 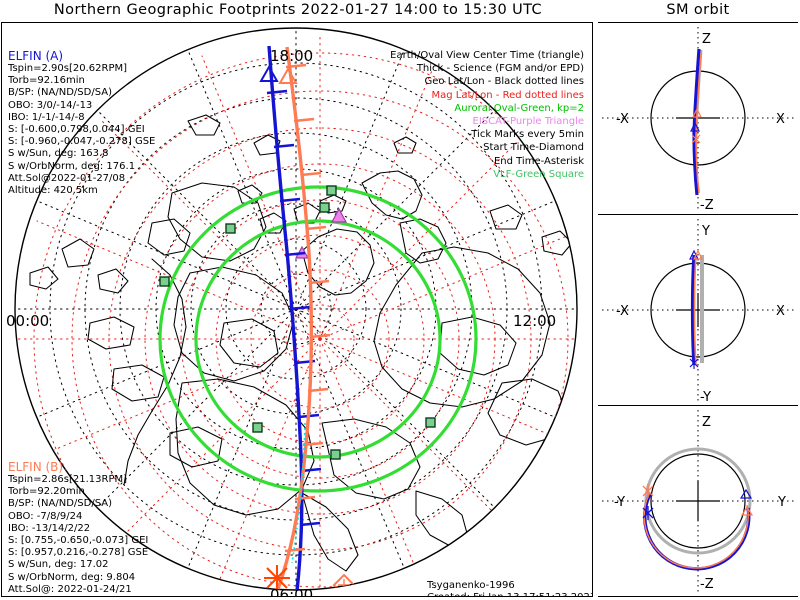 I want to click on sm-panel-xz: -X X Z -Z, so click(x=698, y=118).